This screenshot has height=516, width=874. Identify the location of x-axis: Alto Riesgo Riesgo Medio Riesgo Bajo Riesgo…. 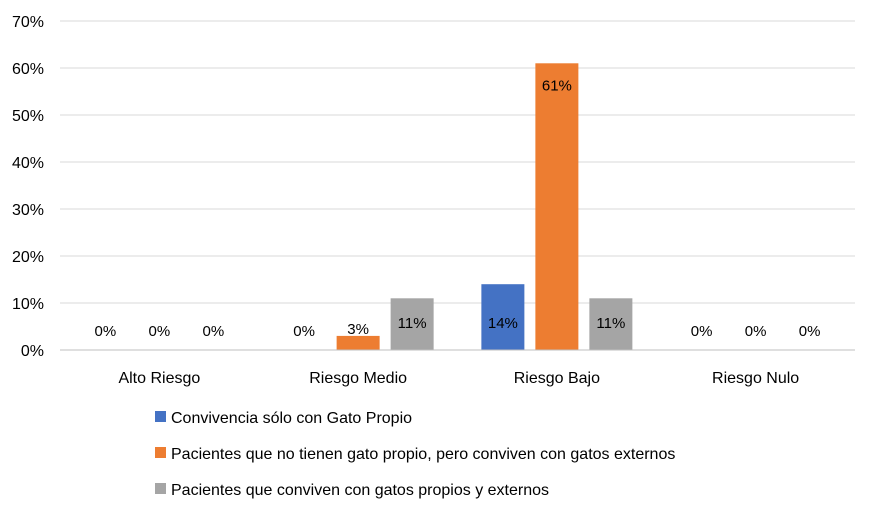
(457, 368).